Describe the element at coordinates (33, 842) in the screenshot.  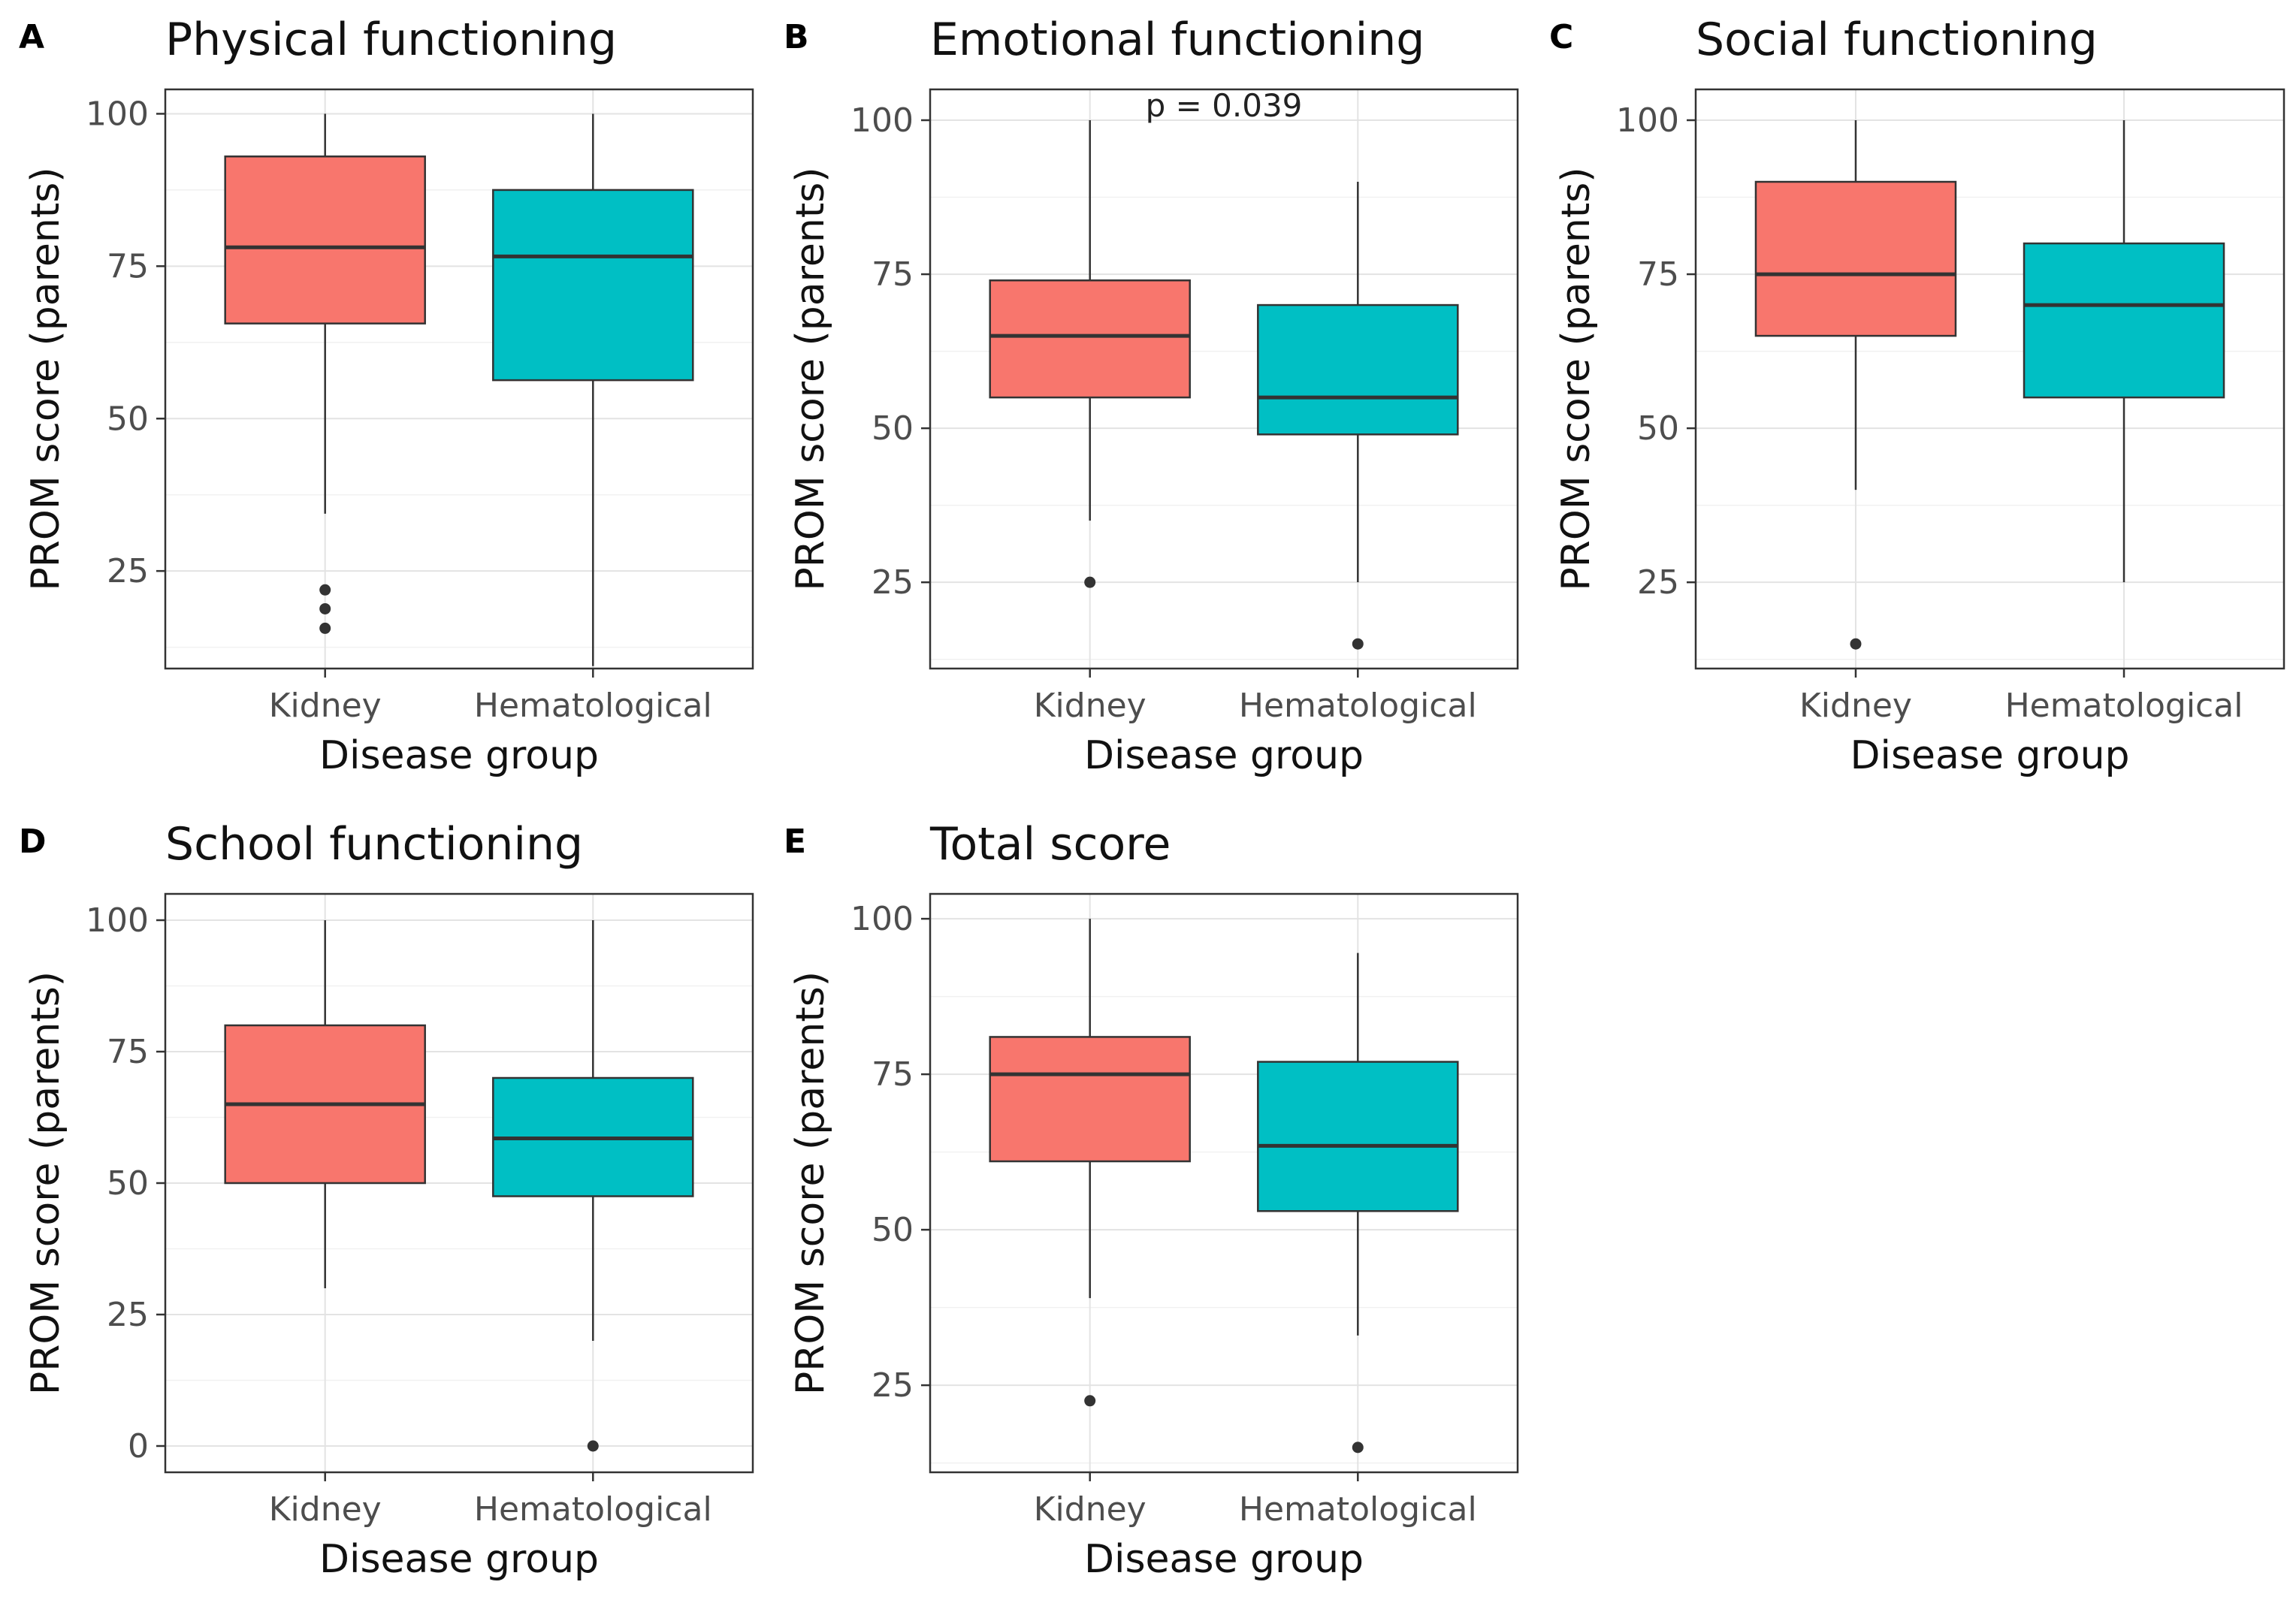
I see `panel-letter: D` at that location.